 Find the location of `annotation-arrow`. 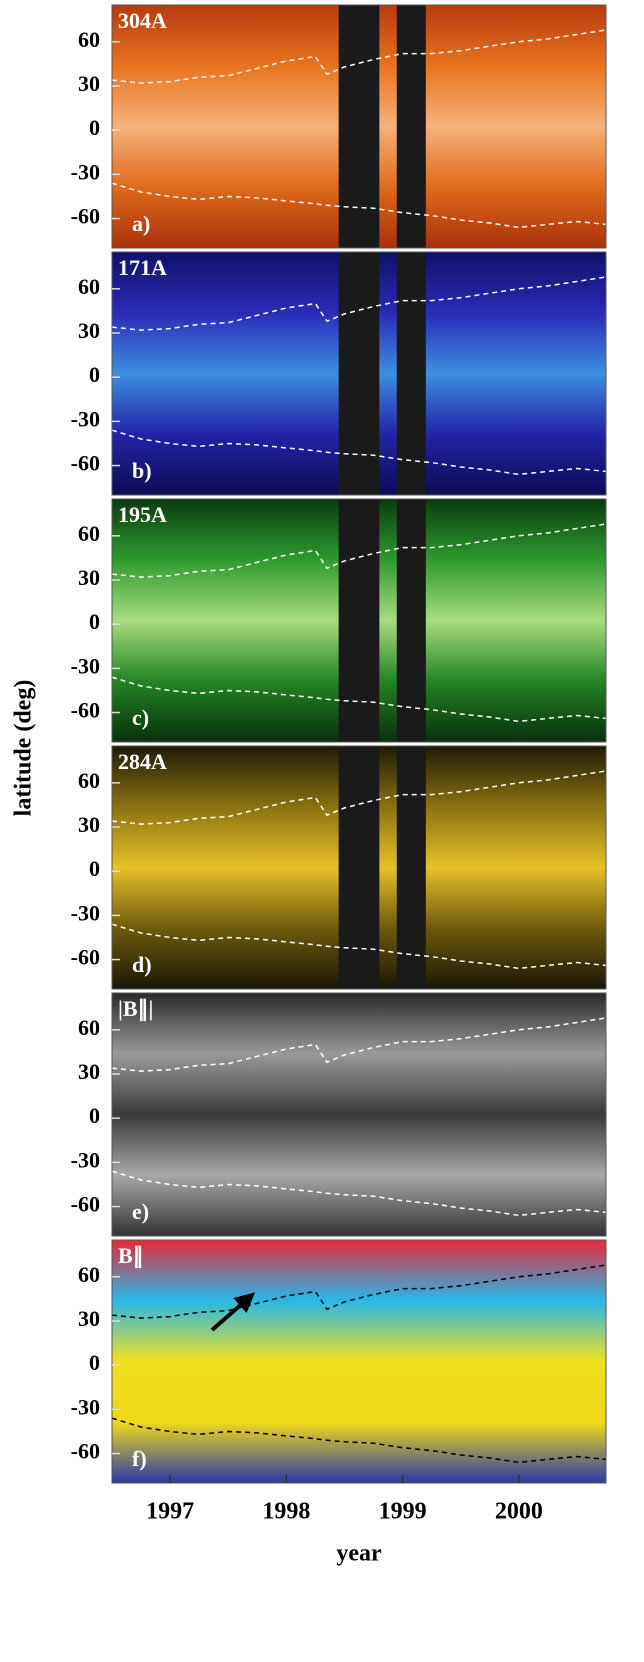

annotation-arrow is located at coordinates (233, 1312).